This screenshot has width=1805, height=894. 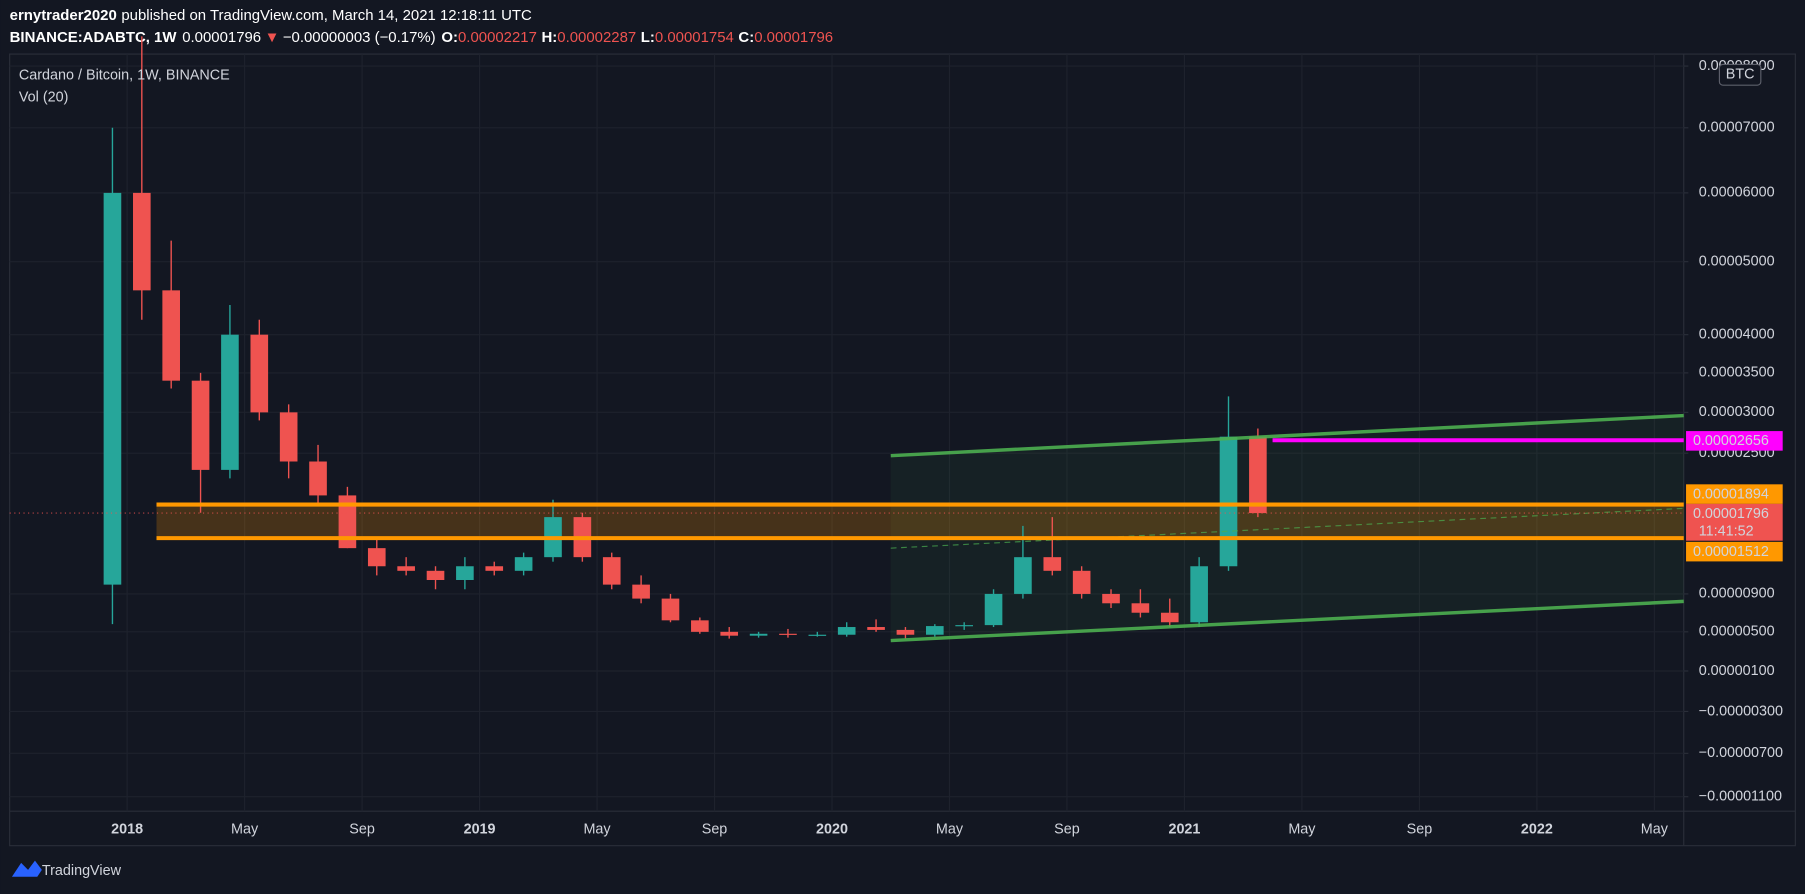 What do you see at coordinates (746, 37) in the screenshot?
I see `ohlc-label: C:` at bounding box center [746, 37].